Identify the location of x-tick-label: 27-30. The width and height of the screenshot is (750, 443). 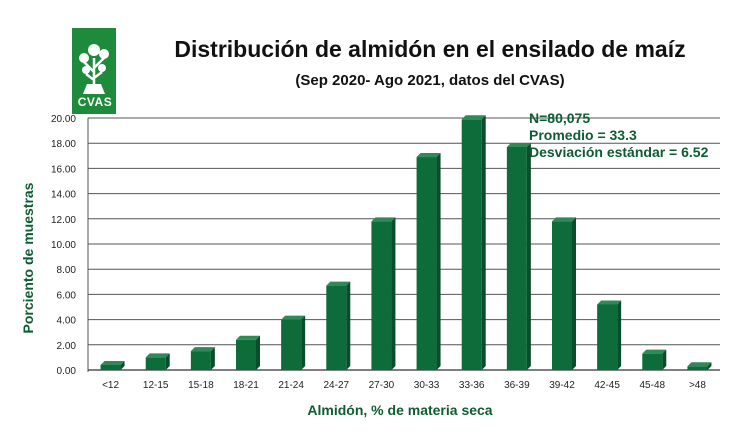
(382, 385).